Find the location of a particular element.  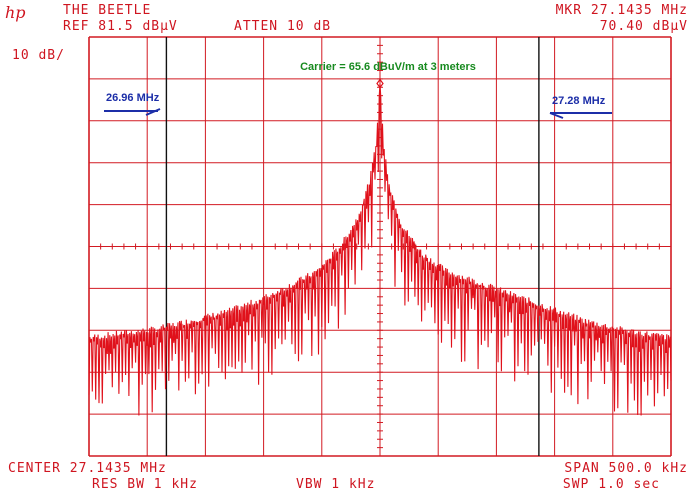

title-text: THE BEETLE is located at coordinates (107, 10).